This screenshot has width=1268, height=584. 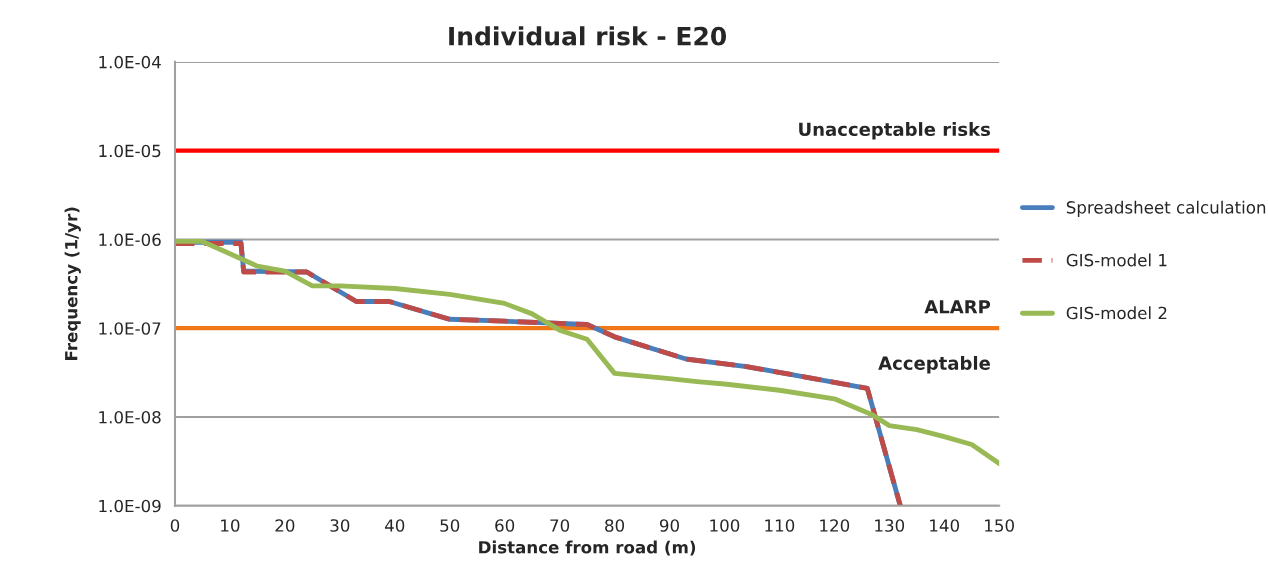 I want to click on y-tick-label: 1.0E-08, so click(x=130, y=417).